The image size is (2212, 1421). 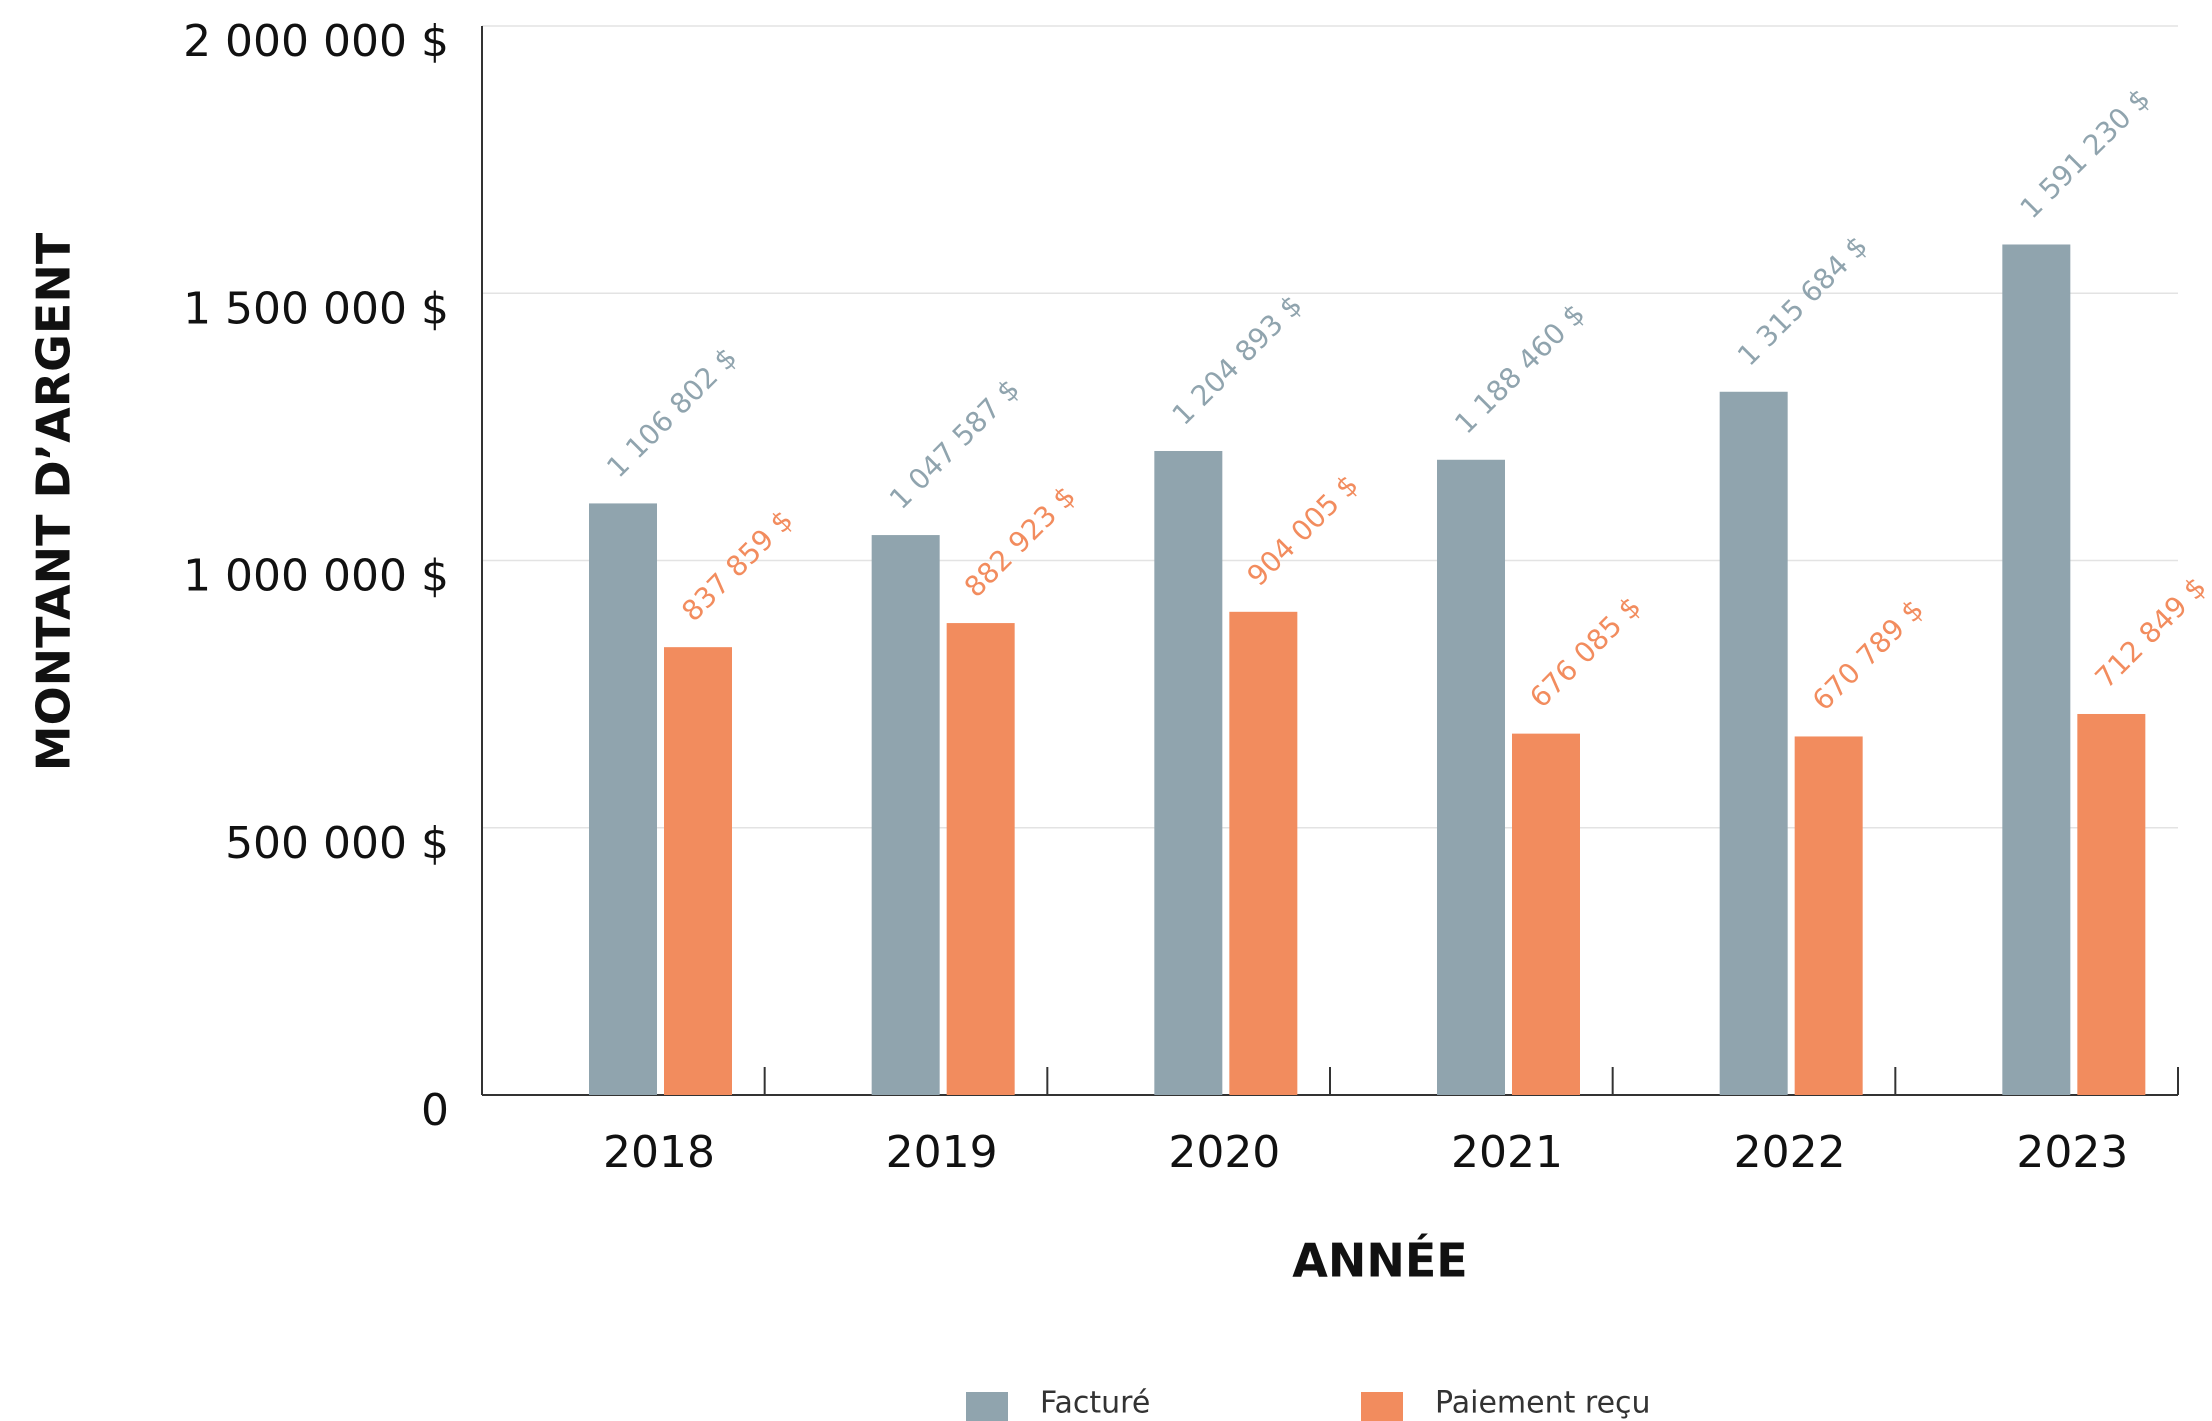 I want to click on value-label: 837 859 $, so click(x=737, y=566).